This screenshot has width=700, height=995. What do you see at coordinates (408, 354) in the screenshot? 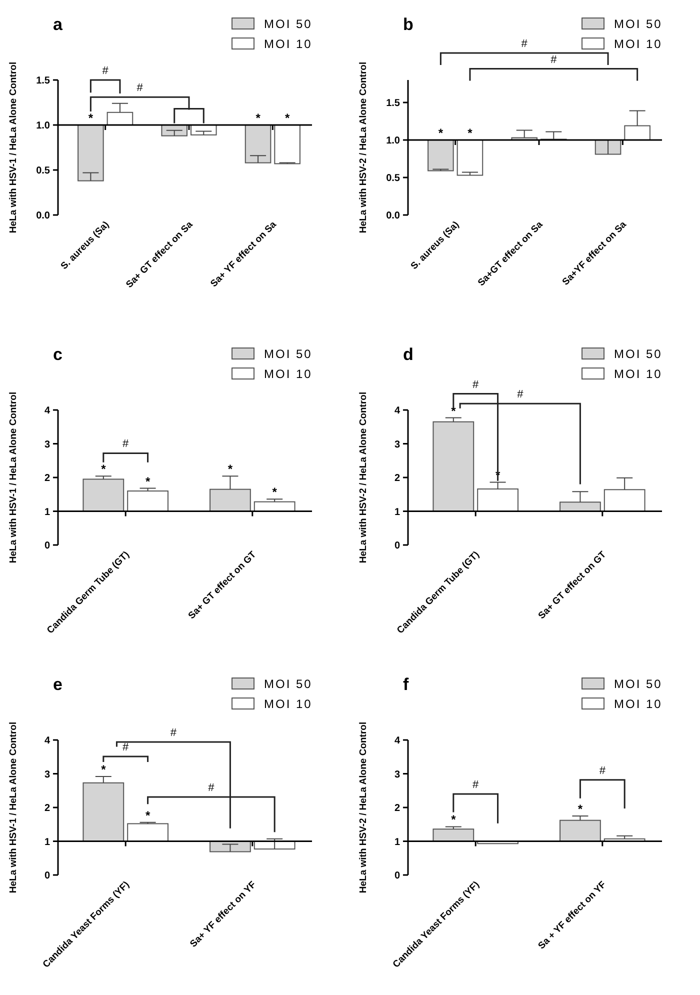
I see `chart-title: d` at bounding box center [408, 354].